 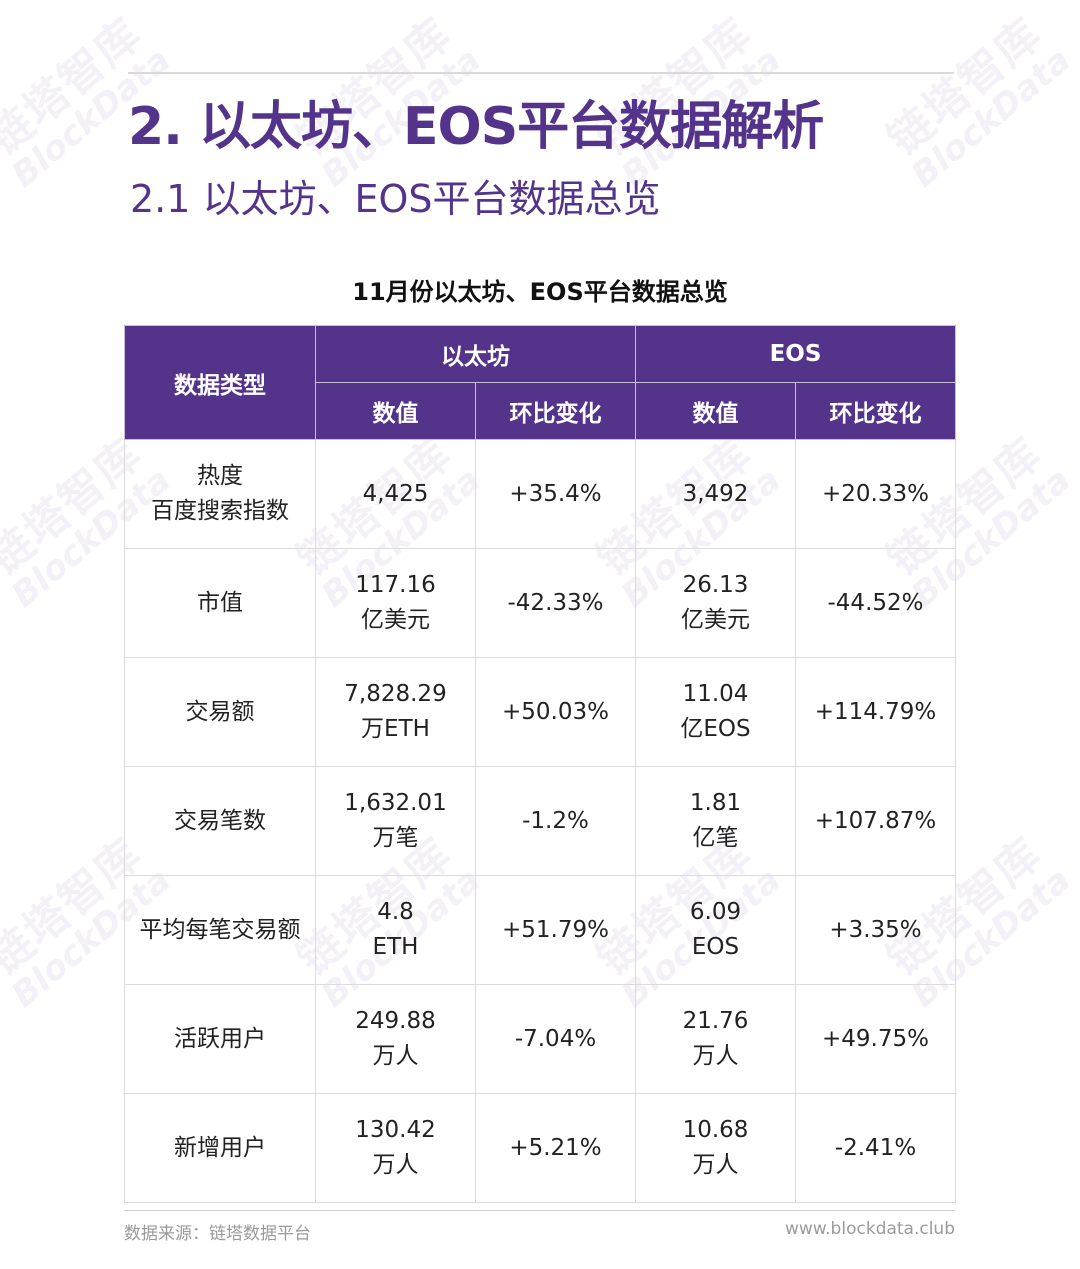 I want to click on cell-eth-value: 130.42 万人, so click(x=395, y=1148).